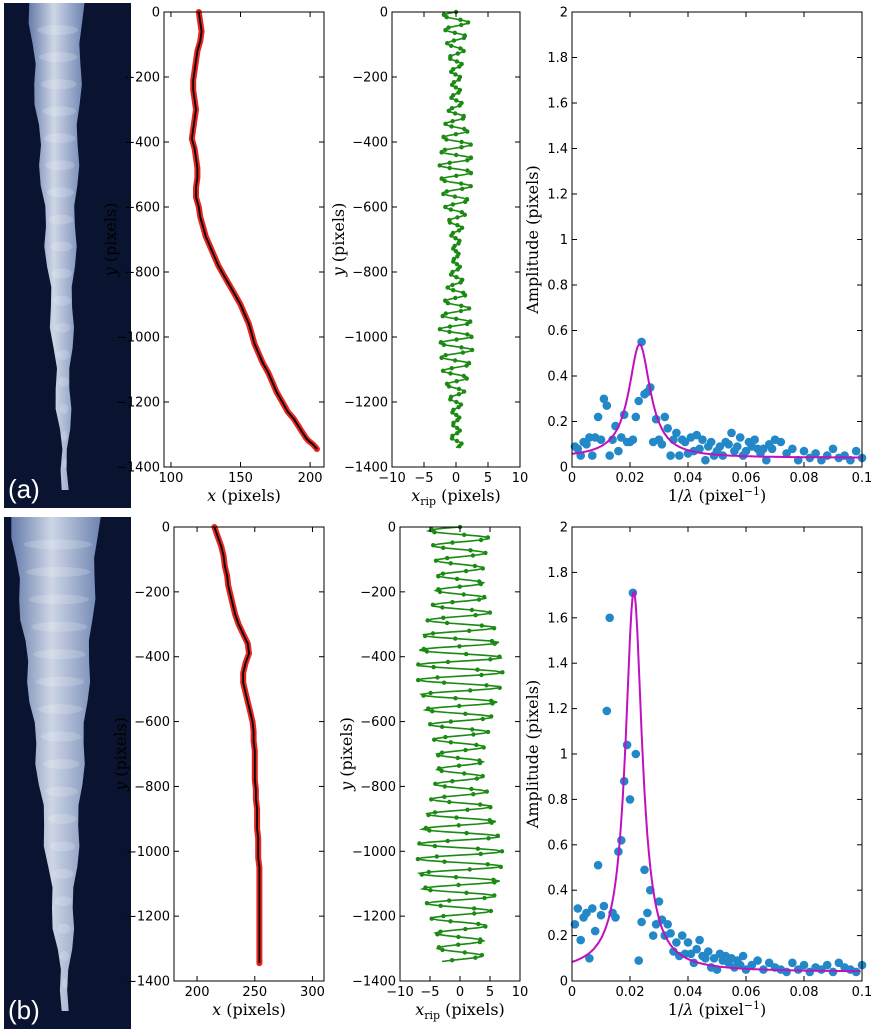 This screenshot has height=1029, width=872. I want to click on x-tick-label: 10, so click(520, 478).